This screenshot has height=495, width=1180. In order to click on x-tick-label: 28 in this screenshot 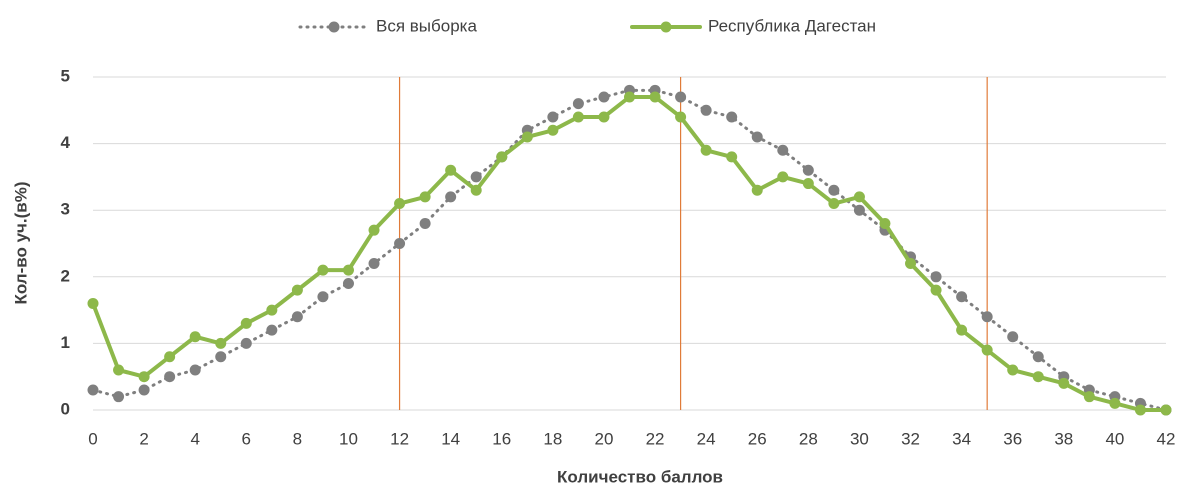, I will do `click(808, 438)`.